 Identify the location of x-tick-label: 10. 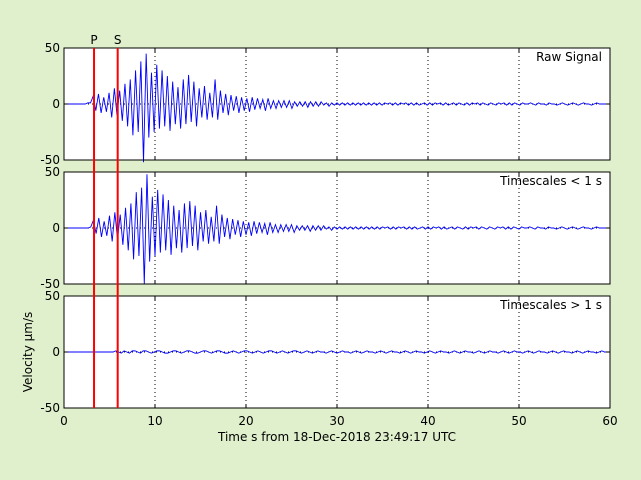
(154, 421).